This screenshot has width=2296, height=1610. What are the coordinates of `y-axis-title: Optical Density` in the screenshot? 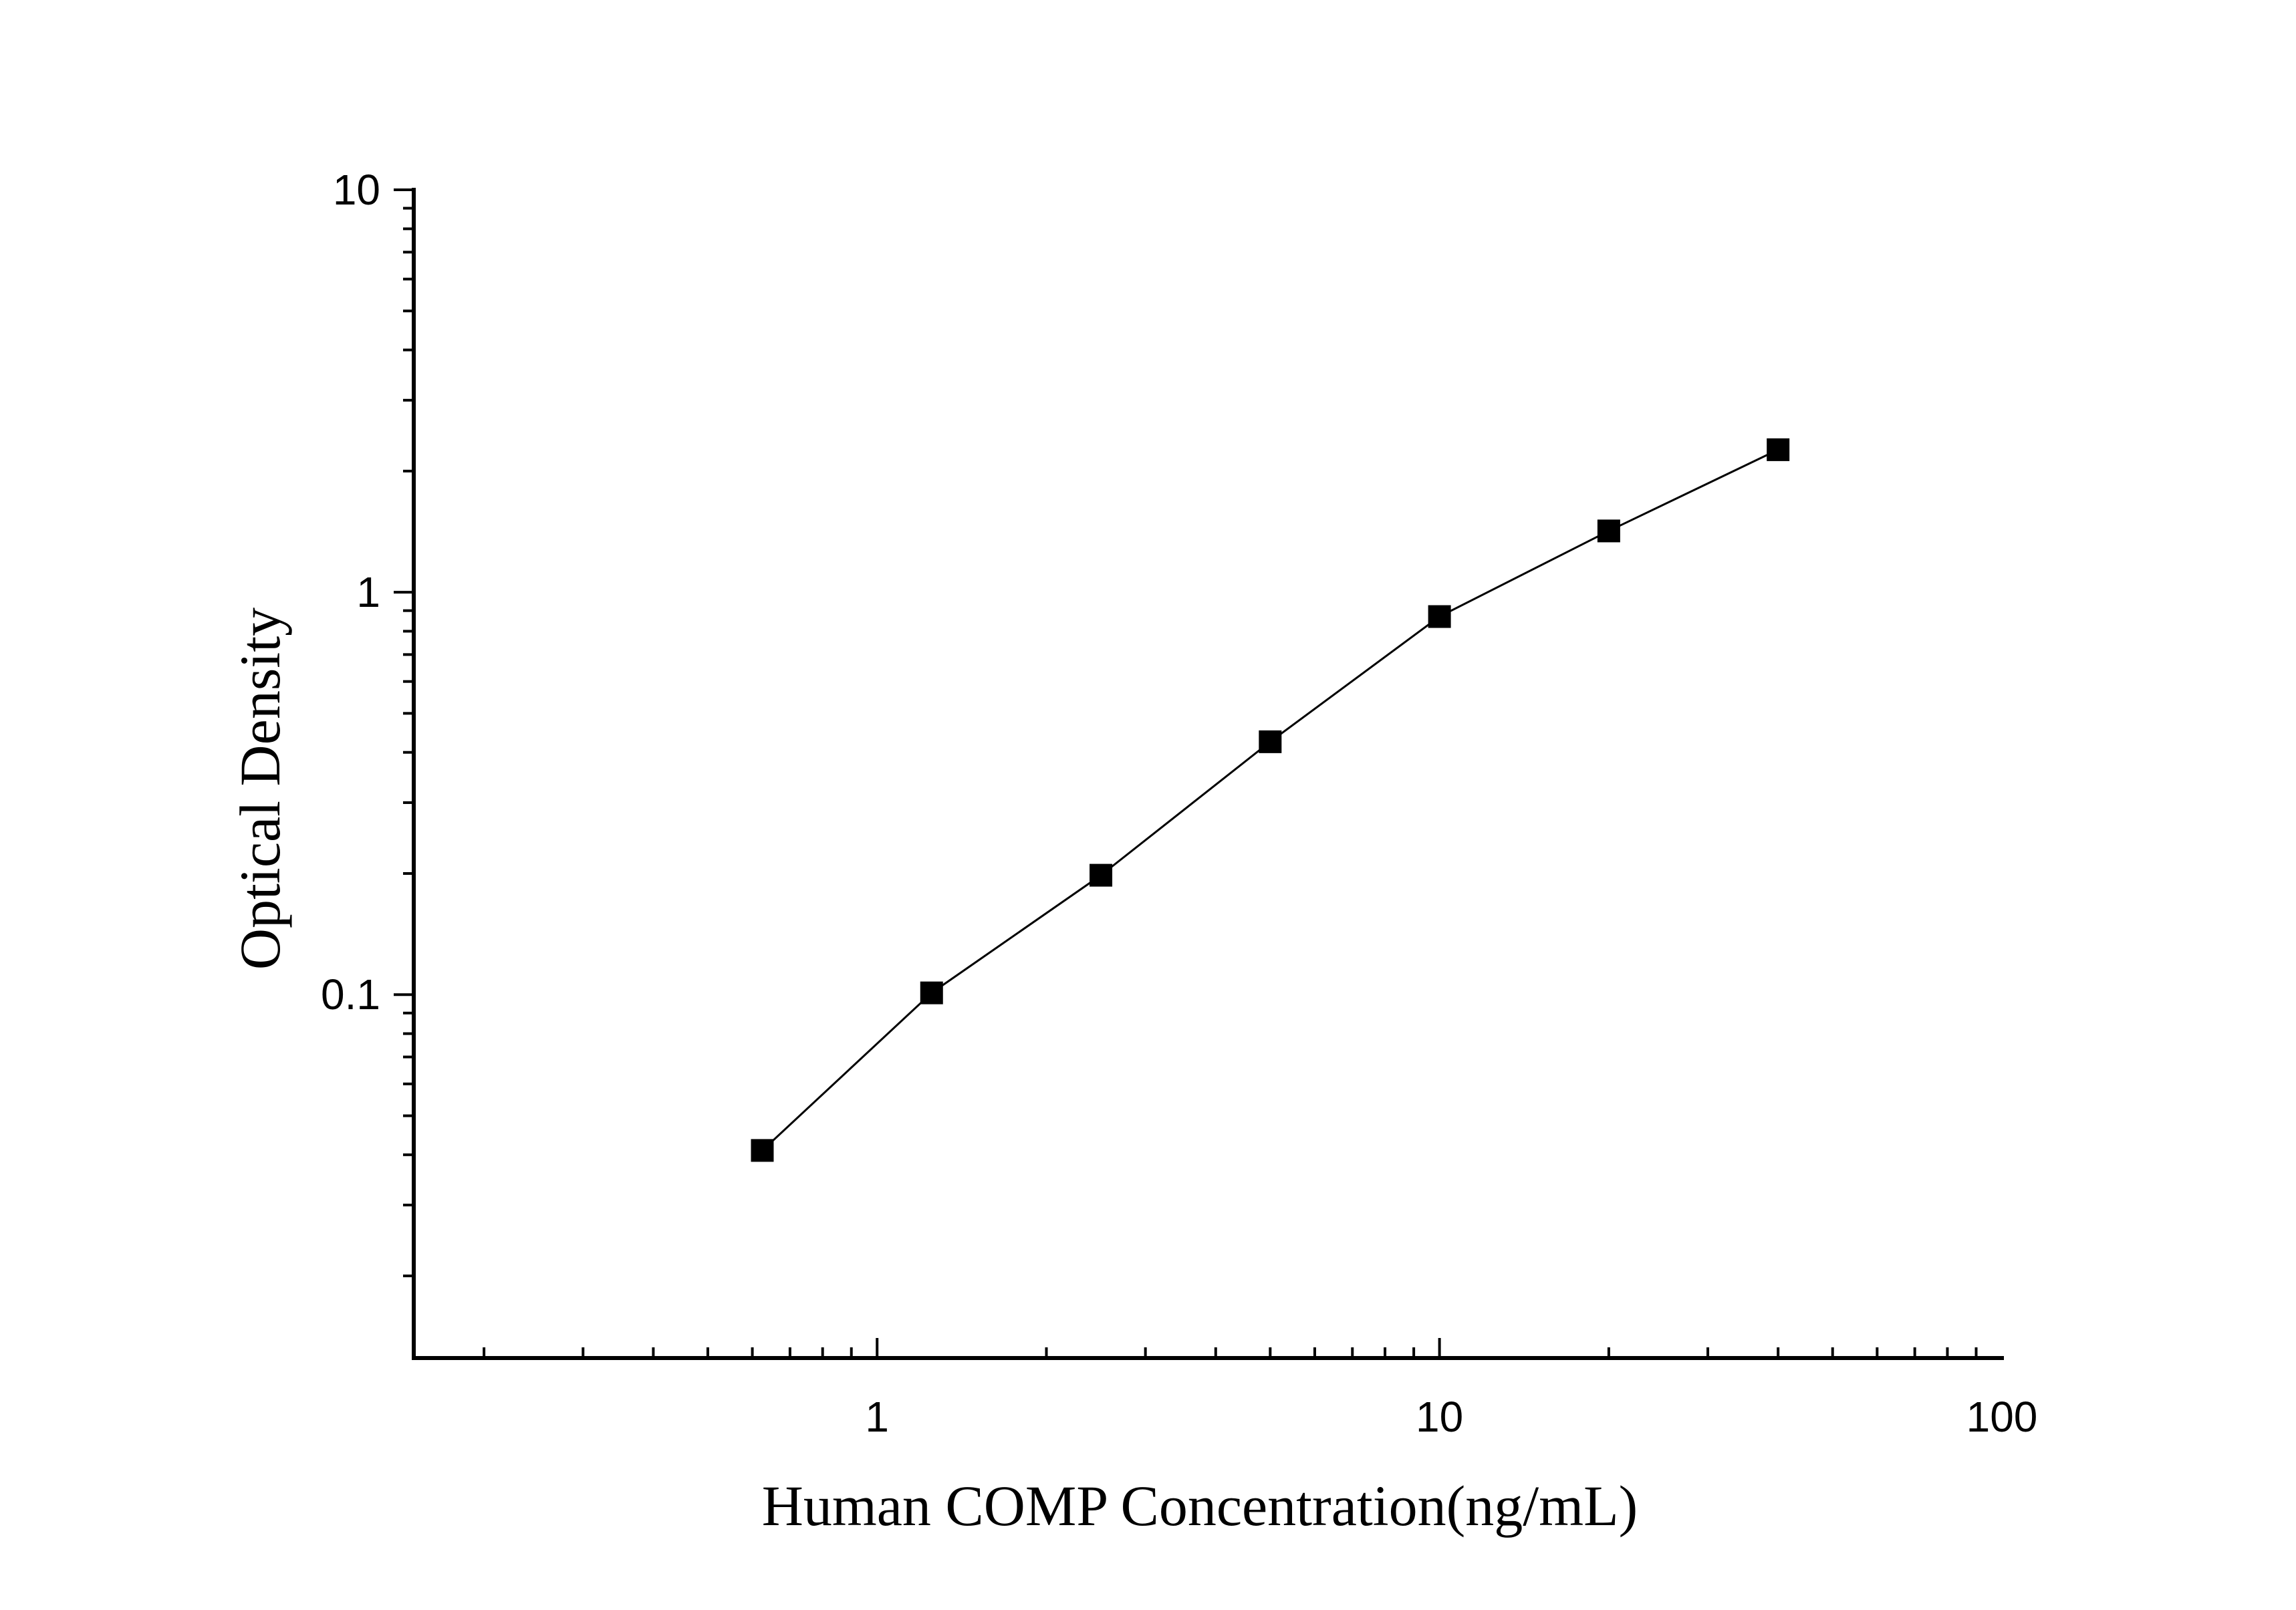 It's located at (260, 789).